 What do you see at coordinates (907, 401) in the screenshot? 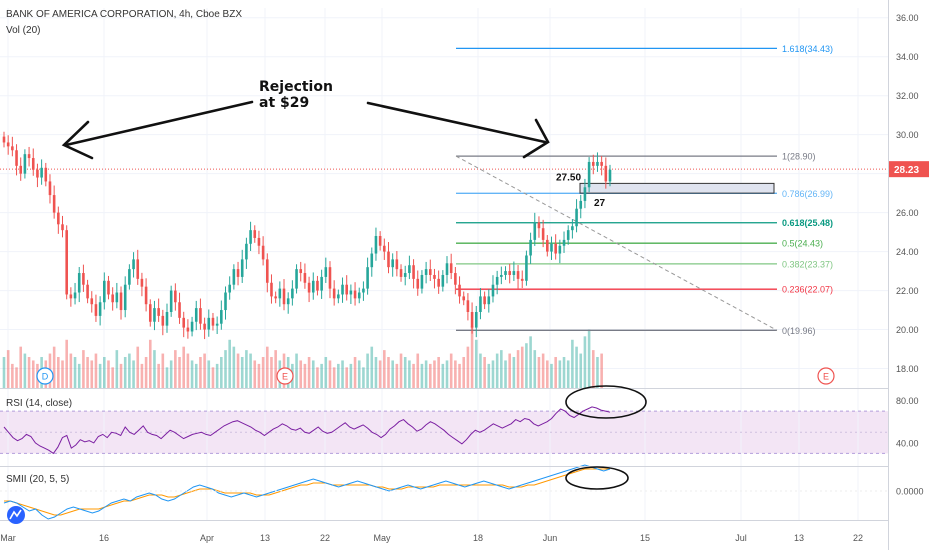
I see `rsi-tick-label: 80.00` at bounding box center [907, 401].